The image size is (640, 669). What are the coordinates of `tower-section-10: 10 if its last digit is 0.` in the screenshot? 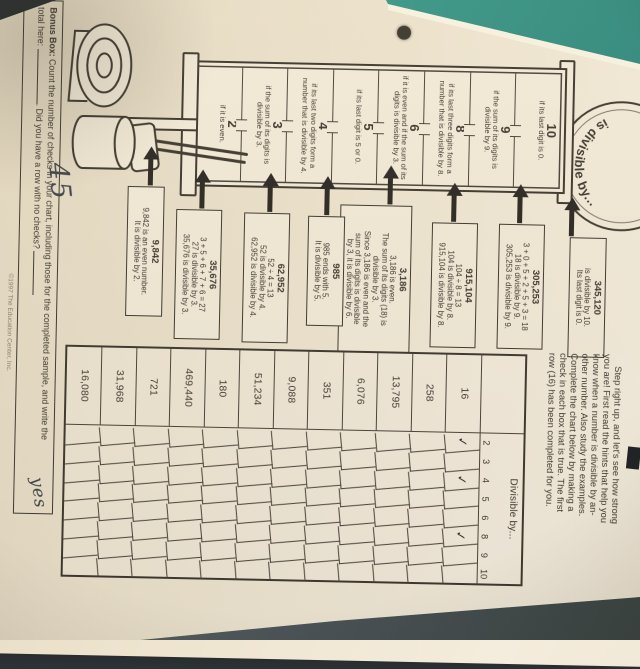 It's located at (537, 130).